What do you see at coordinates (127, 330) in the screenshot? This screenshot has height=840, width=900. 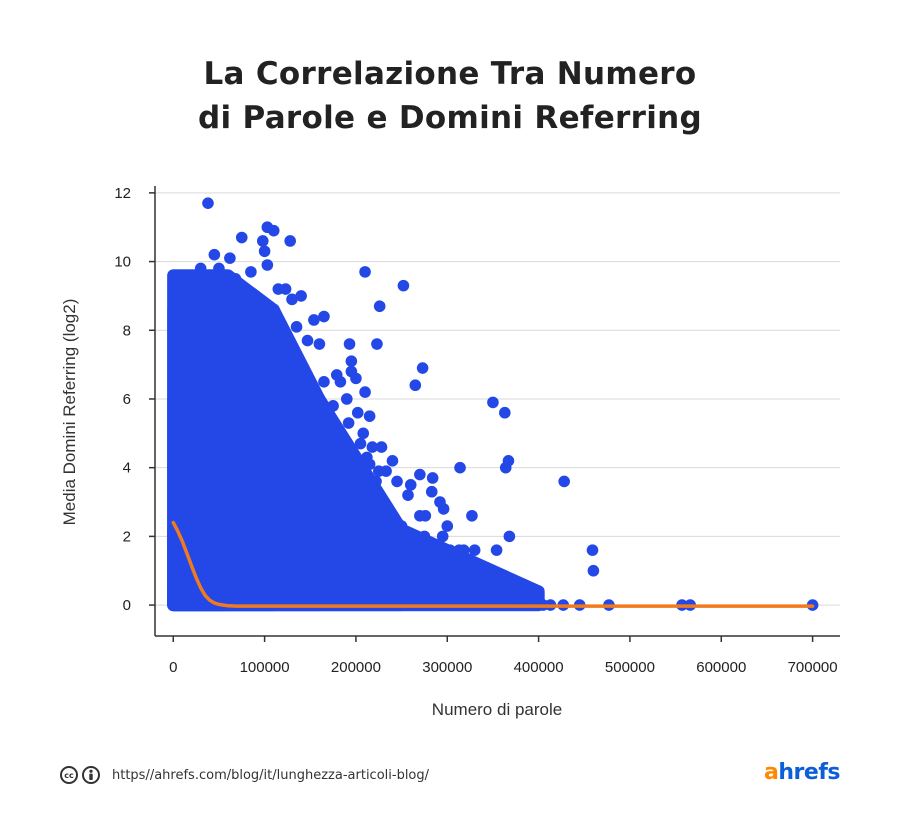 I see `y-tick-label: 8` at bounding box center [127, 330].